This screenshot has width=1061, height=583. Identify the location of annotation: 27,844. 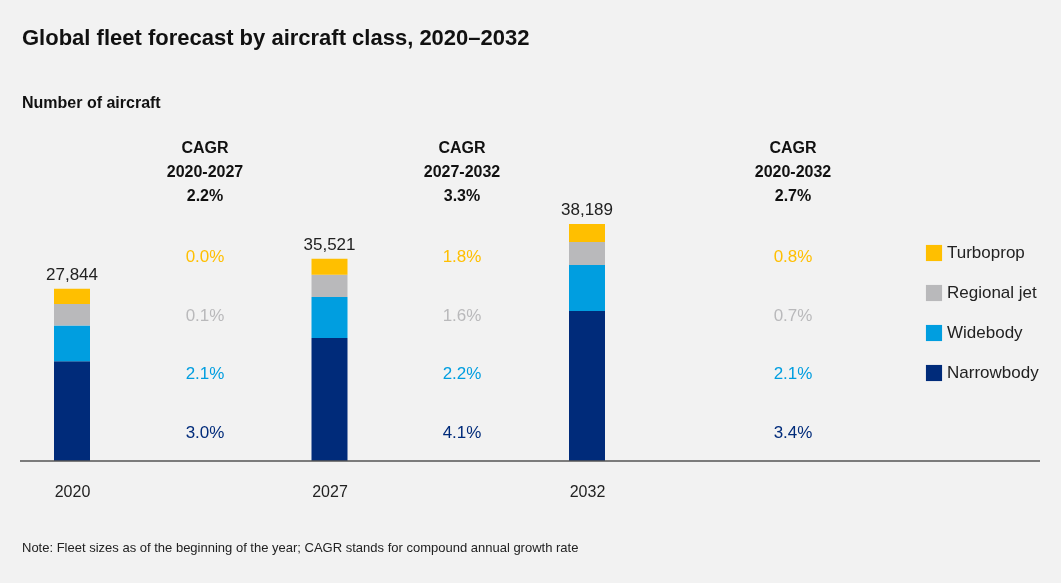
(72, 274).